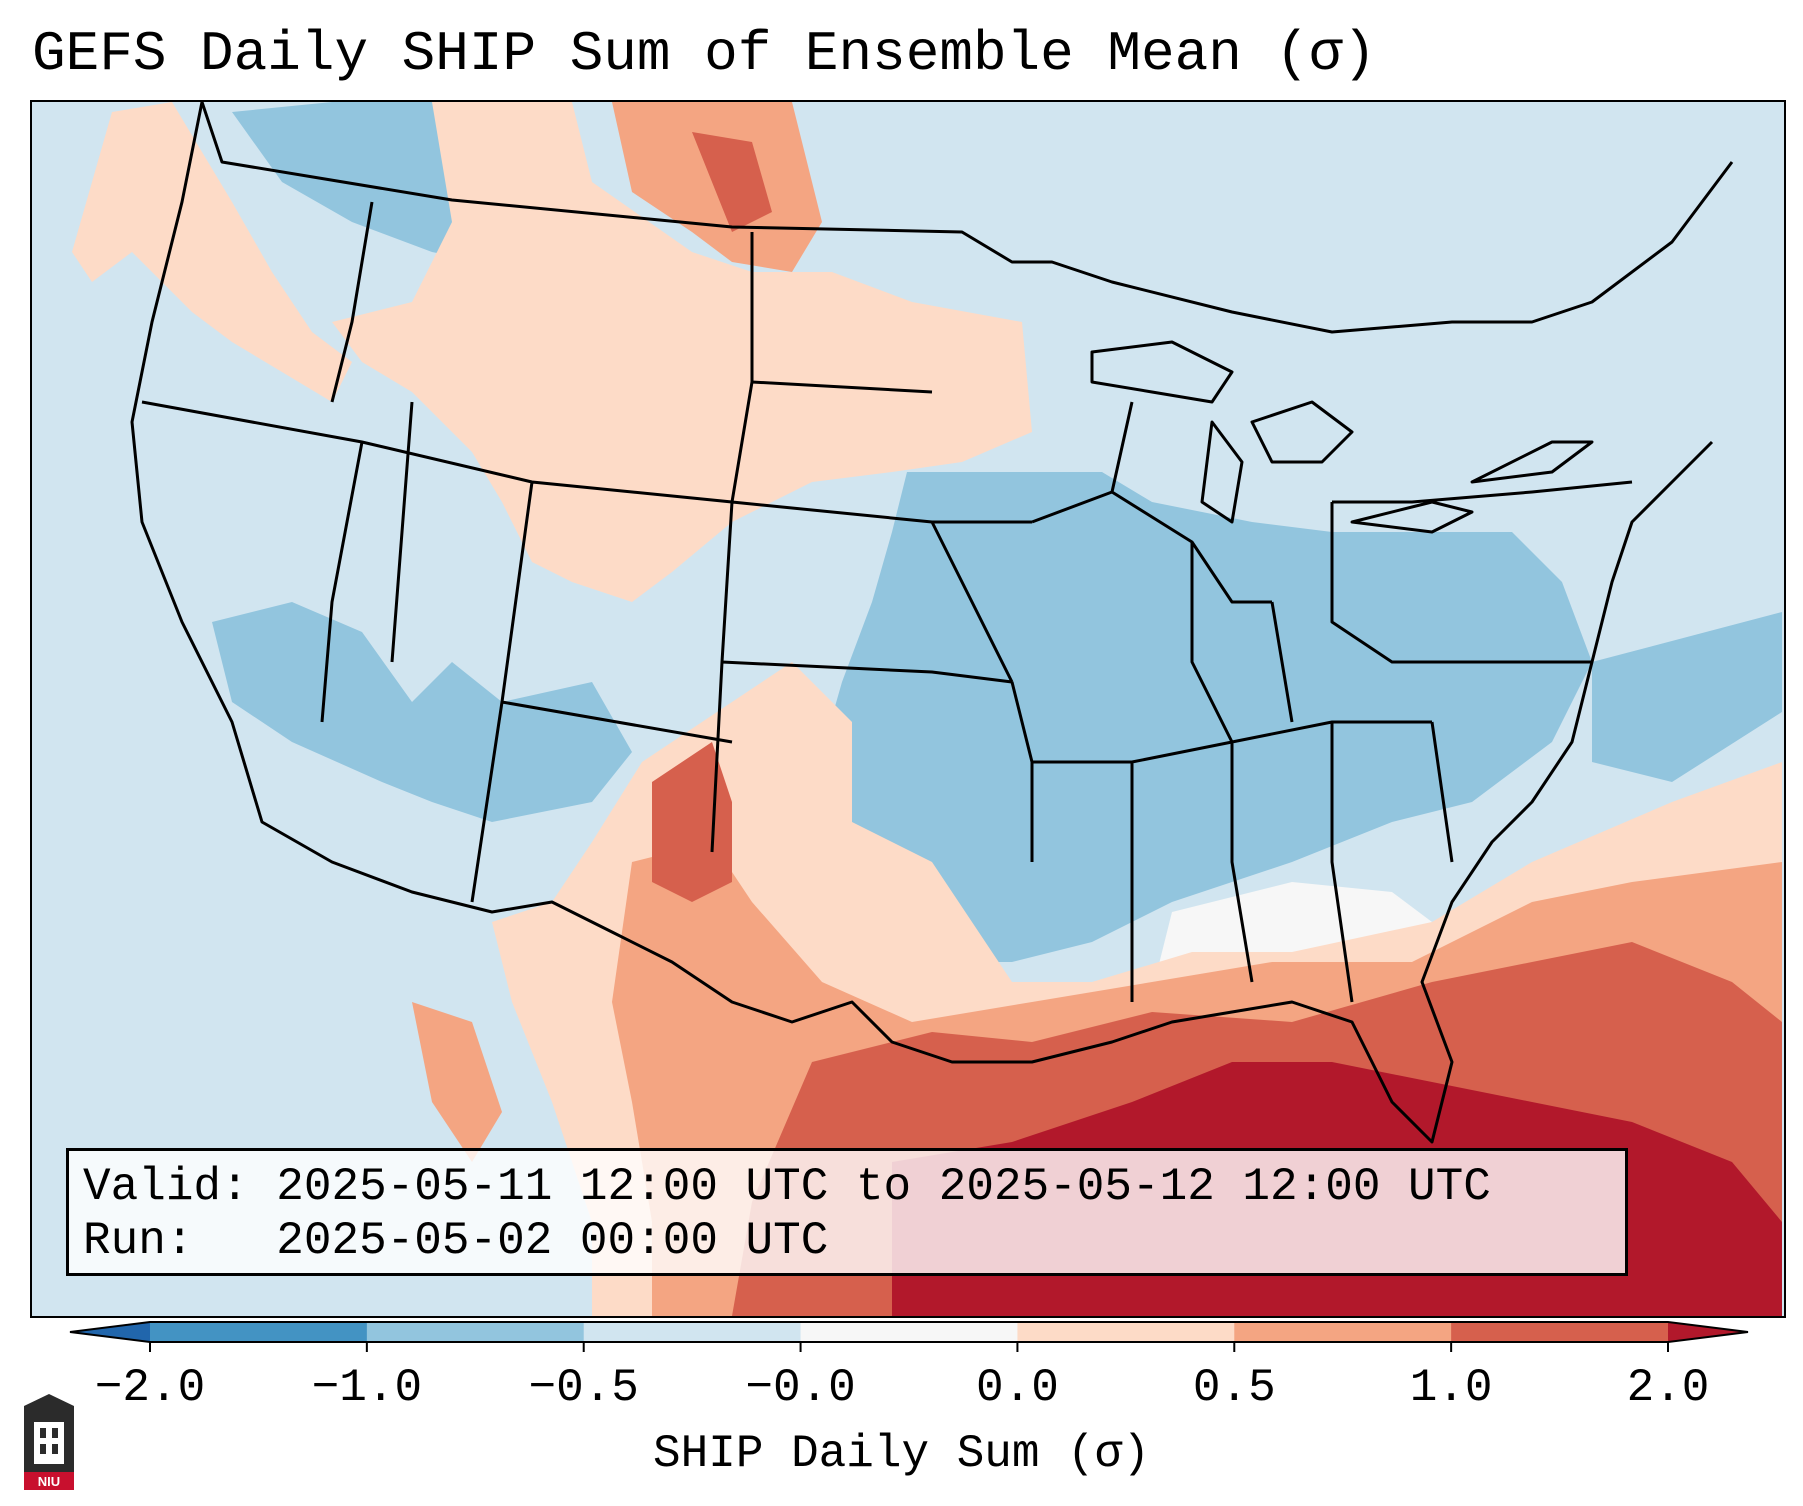  I want to click on new-mexico-positive, so click(692, 822).